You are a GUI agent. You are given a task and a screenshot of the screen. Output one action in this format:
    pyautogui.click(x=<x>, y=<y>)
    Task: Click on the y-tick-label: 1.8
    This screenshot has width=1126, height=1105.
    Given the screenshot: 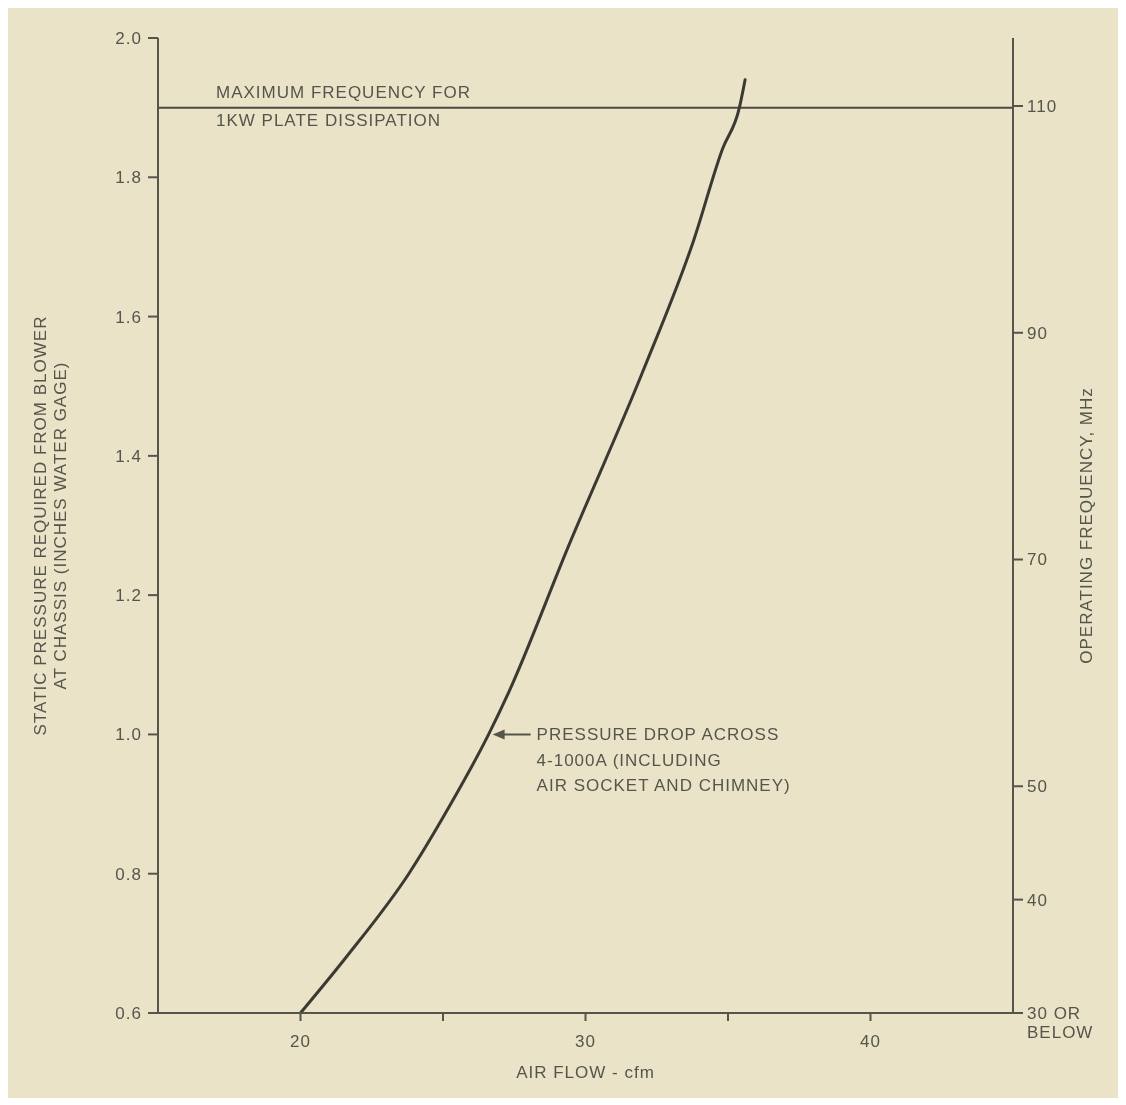 What is the action you would take?
    pyautogui.click(x=128, y=178)
    